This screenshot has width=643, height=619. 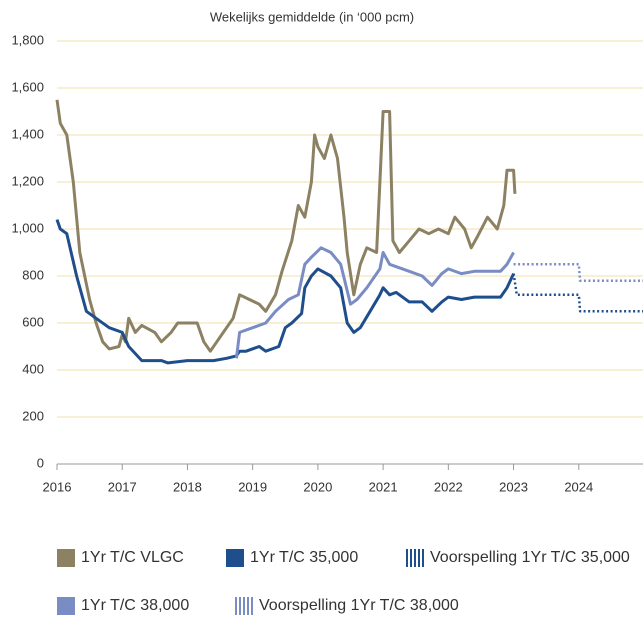 I want to click on y-tick-label: 800, so click(x=33, y=274).